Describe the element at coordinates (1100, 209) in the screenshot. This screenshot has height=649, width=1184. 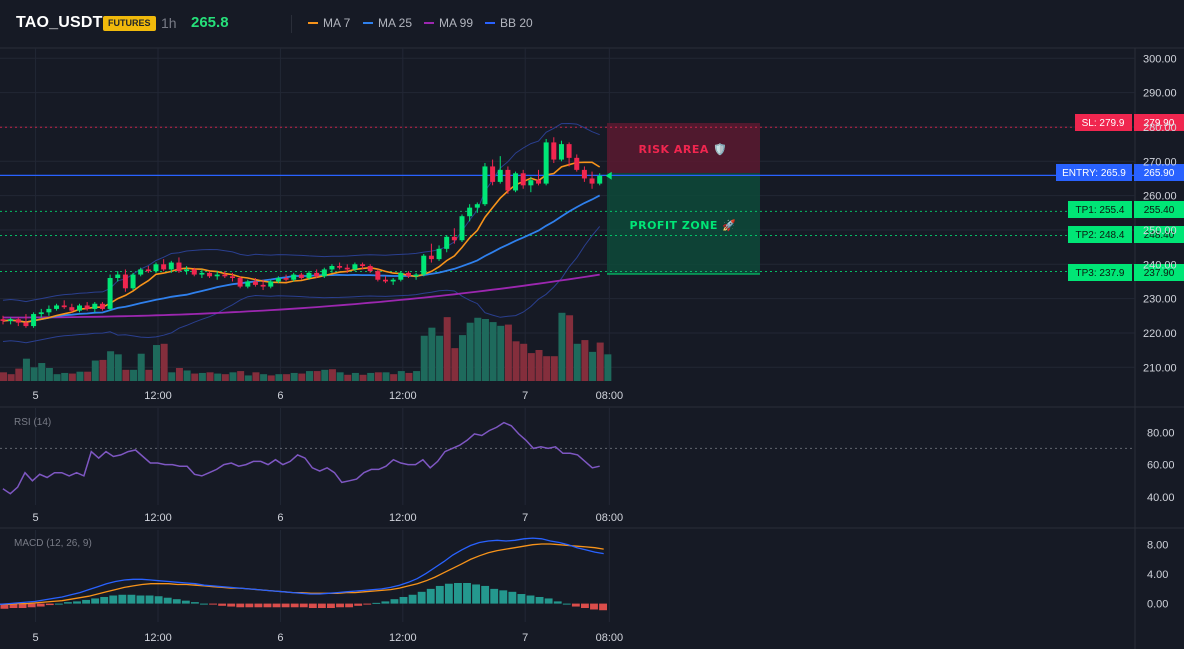
I see `tp1-tag` at that location.